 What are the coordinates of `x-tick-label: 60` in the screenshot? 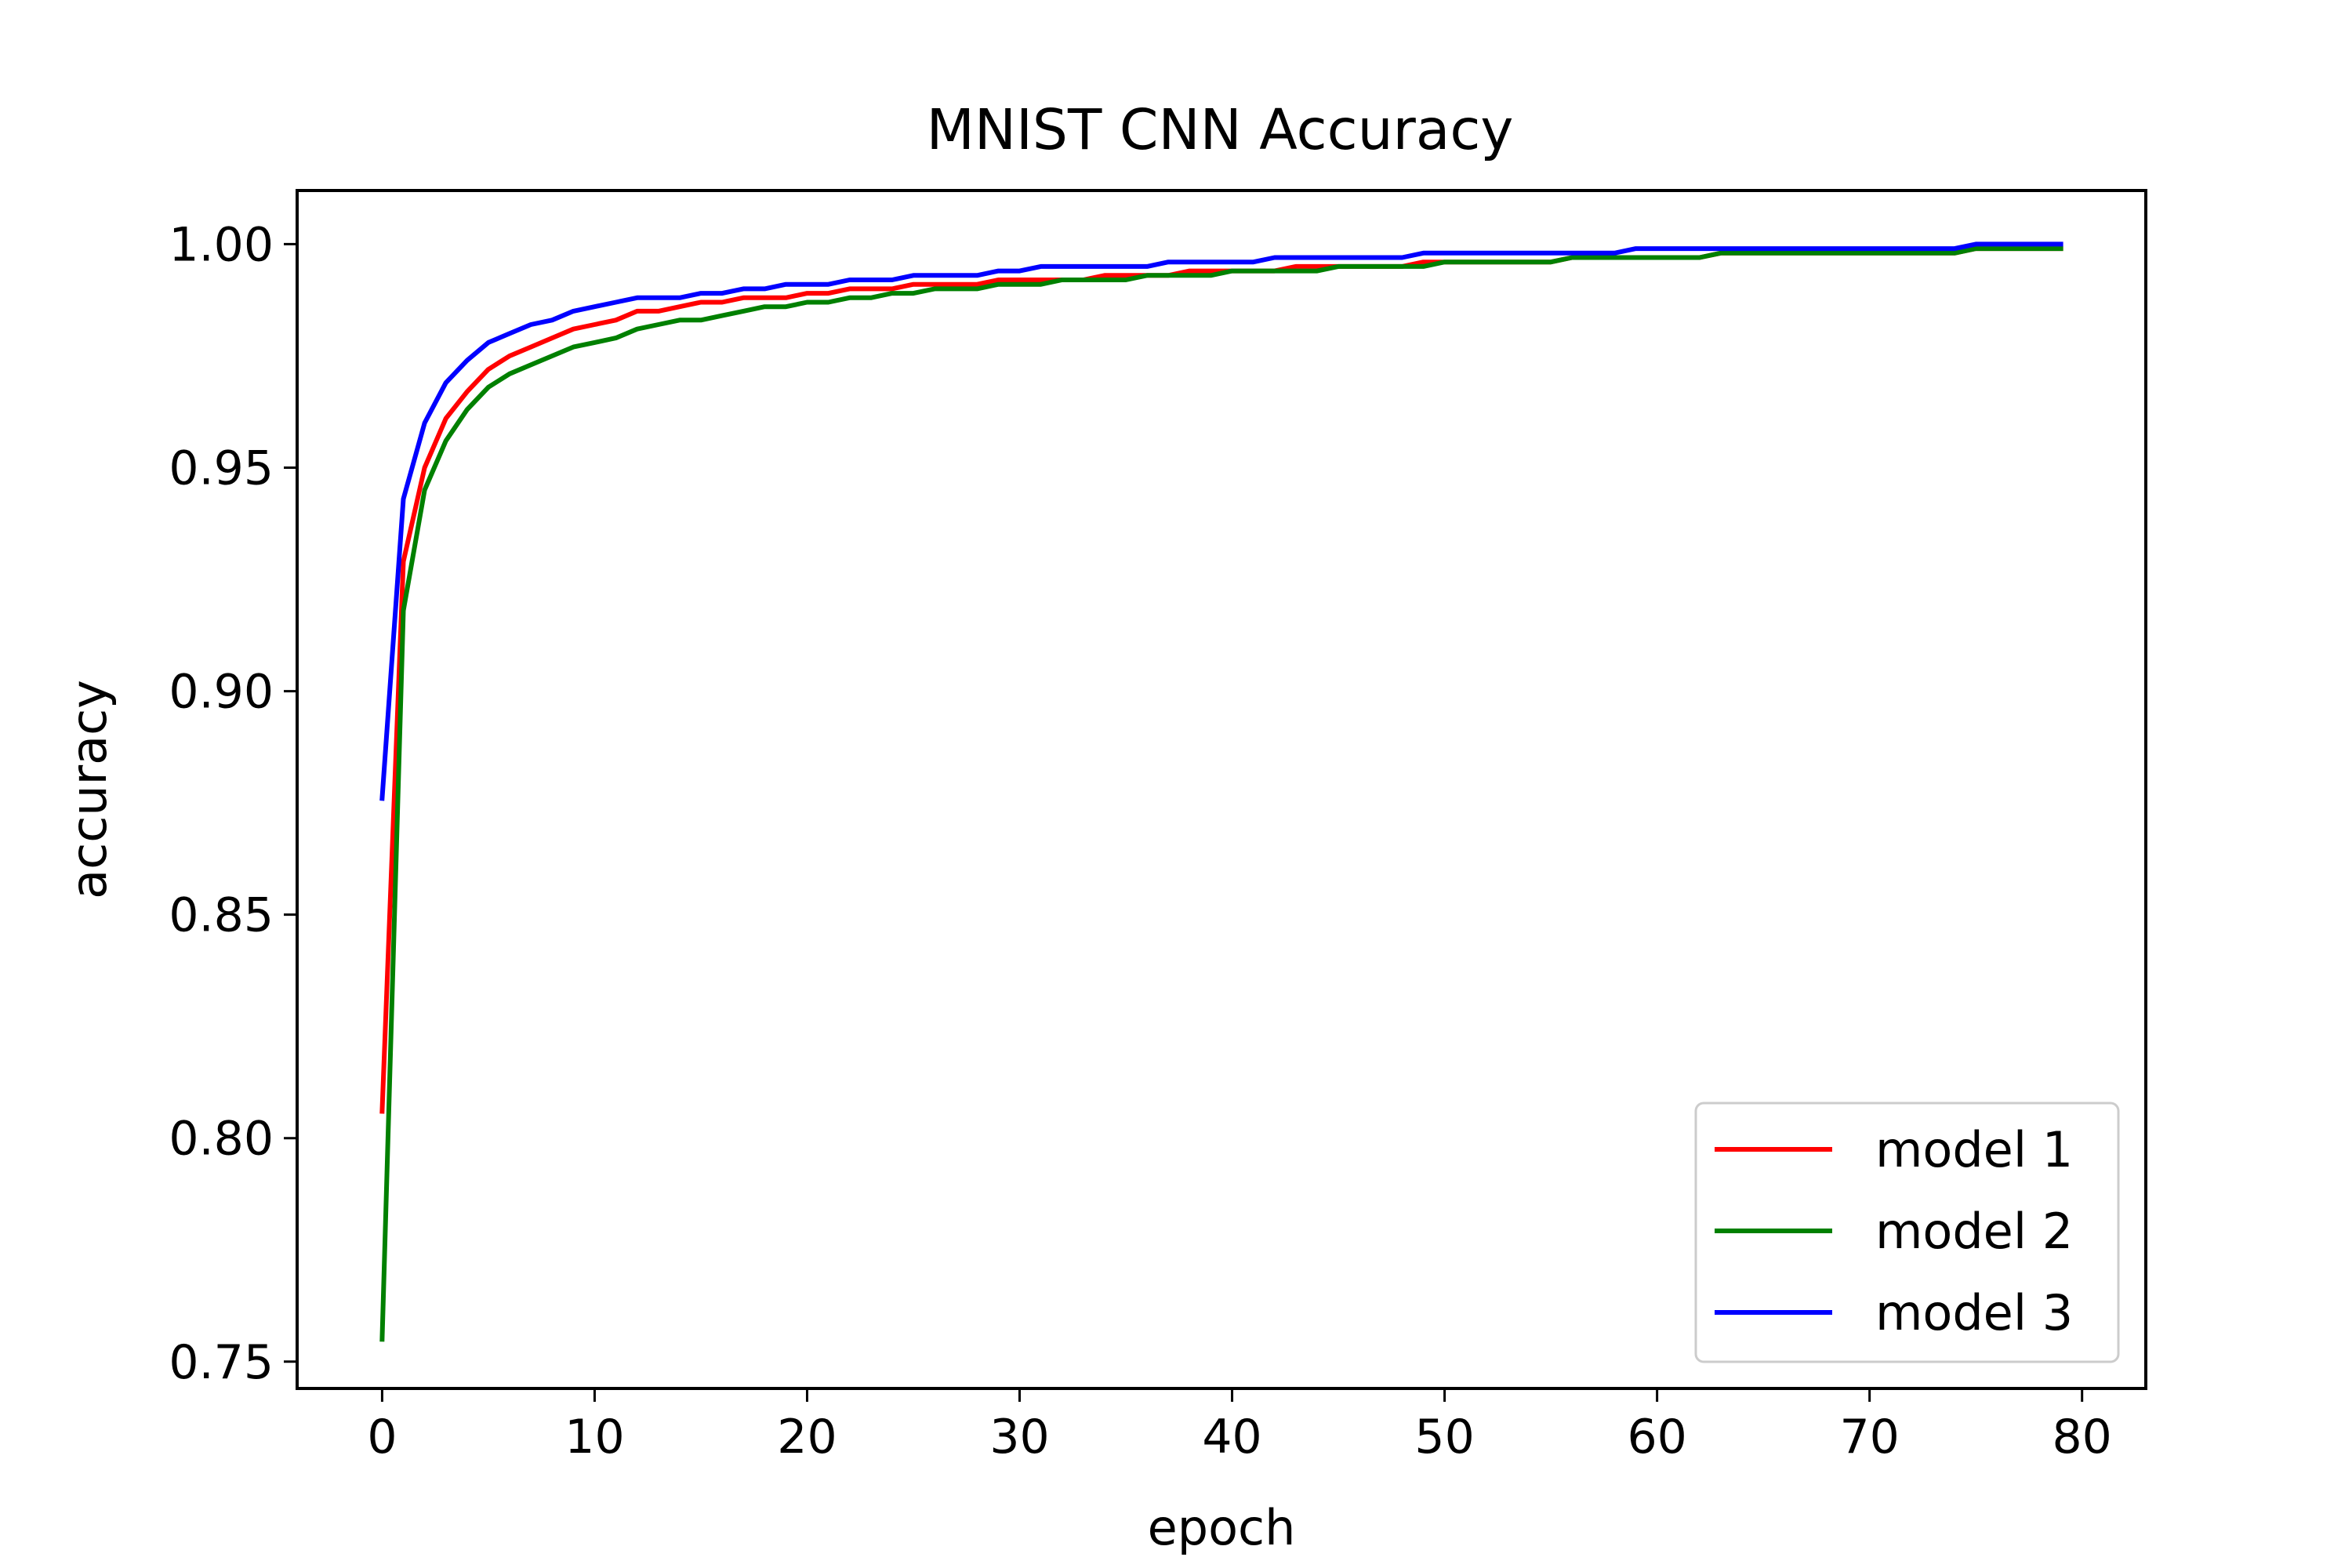 It's located at (1657, 1437).